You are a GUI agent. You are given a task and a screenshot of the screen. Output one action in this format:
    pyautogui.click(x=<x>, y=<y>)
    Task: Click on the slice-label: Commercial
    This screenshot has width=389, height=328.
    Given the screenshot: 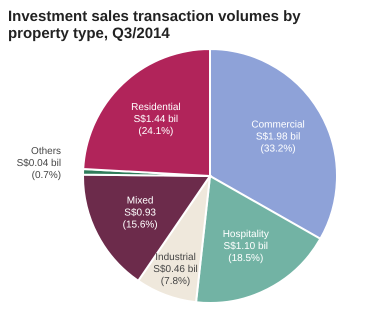 What is the action you would take?
    pyautogui.click(x=278, y=124)
    